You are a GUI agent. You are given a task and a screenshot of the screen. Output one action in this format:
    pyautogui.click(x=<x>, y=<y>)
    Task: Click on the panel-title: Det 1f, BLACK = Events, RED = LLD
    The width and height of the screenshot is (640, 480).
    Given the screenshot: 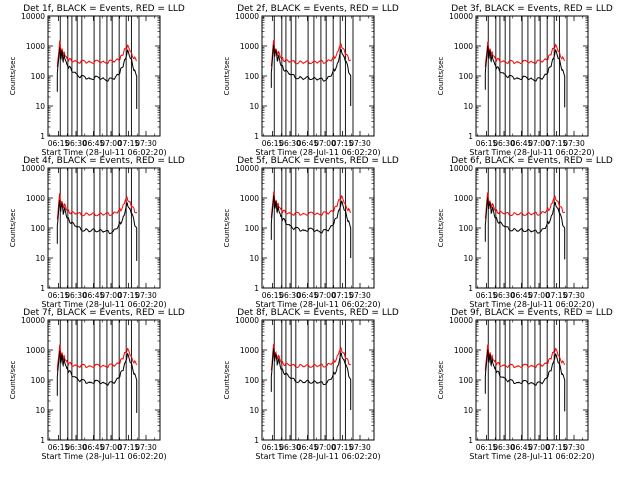 What is the action you would take?
    pyautogui.click(x=104, y=9)
    